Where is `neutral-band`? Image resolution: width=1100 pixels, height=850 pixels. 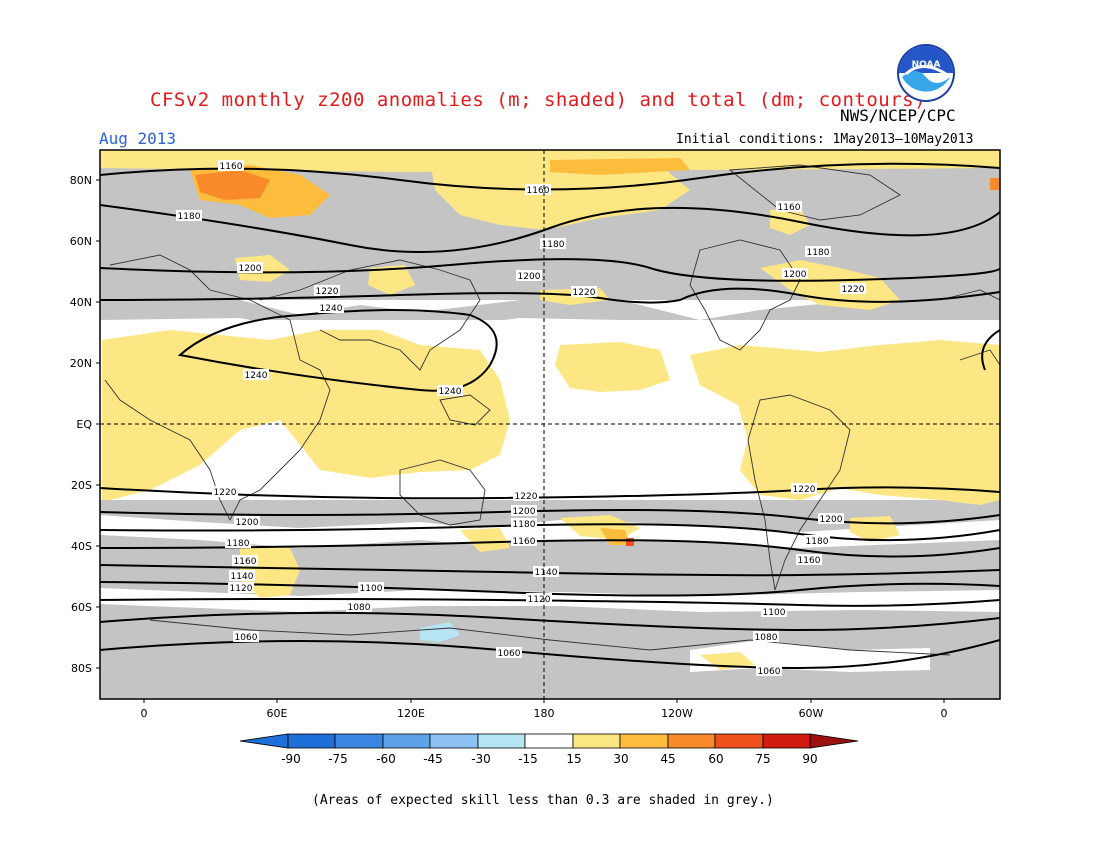 neutral-band is located at coordinates (550, 531).